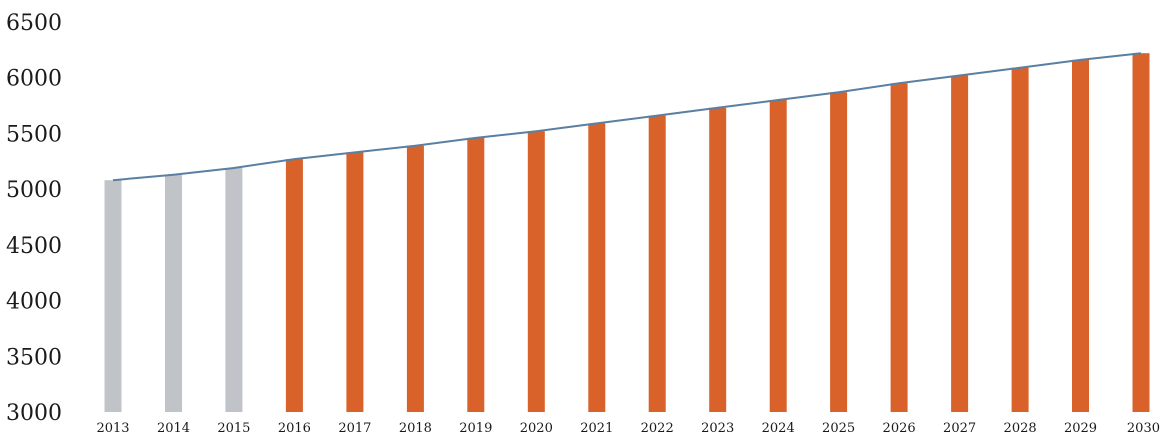 This screenshot has height=436, width=1162. Describe the element at coordinates (234, 290) in the screenshot. I see `bar-2015` at that location.